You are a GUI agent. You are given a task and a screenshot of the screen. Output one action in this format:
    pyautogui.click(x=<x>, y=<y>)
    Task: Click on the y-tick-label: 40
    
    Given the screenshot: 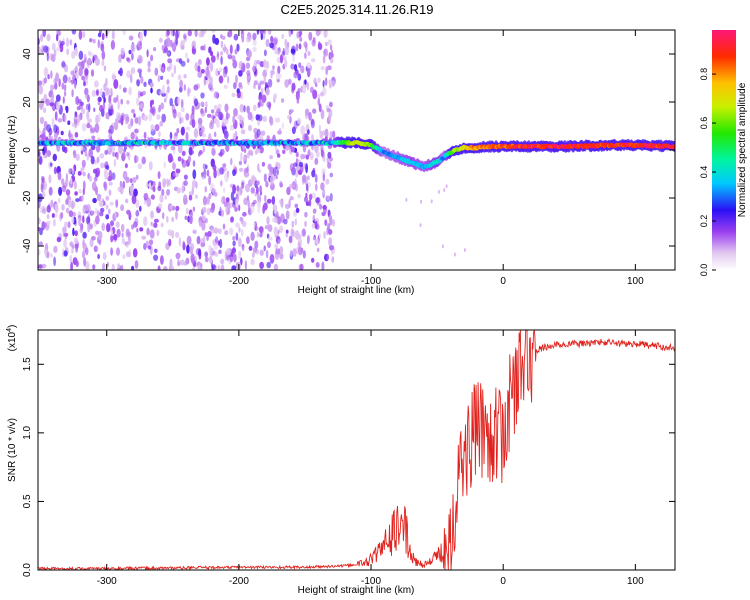 What is the action you would take?
    pyautogui.click(x=27, y=54)
    